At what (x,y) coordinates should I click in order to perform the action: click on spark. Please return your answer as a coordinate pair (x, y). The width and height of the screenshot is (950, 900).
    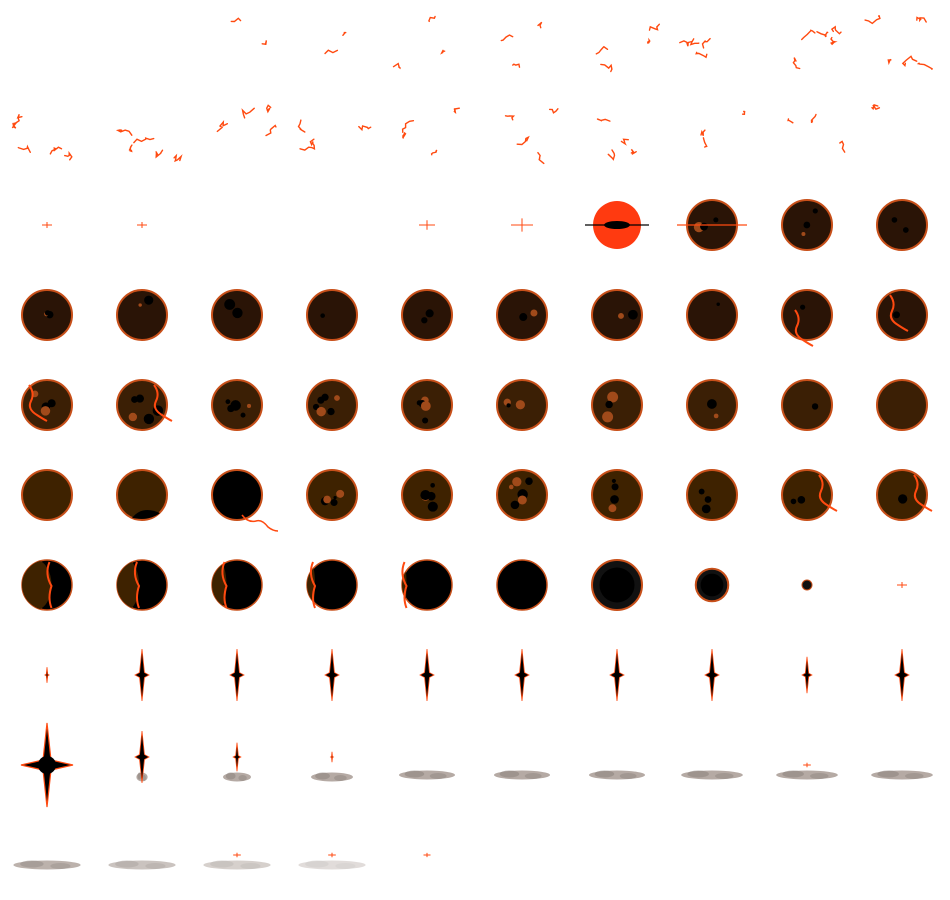
    Looking at the image, I should click on (522, 225).